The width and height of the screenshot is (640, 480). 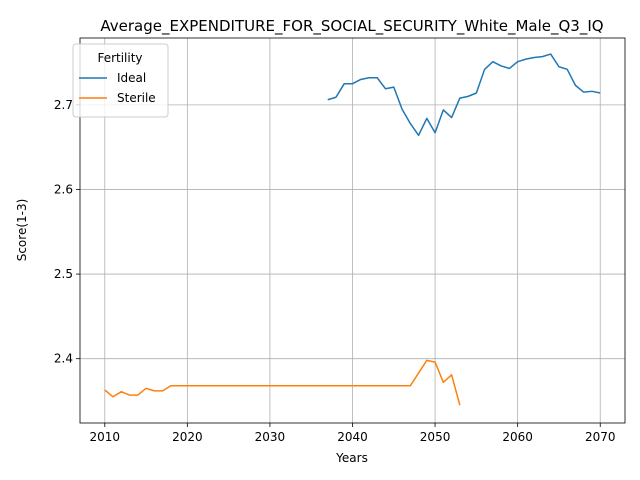 What do you see at coordinates (600, 437) in the screenshot?
I see `x-tick-label: 2070` at bounding box center [600, 437].